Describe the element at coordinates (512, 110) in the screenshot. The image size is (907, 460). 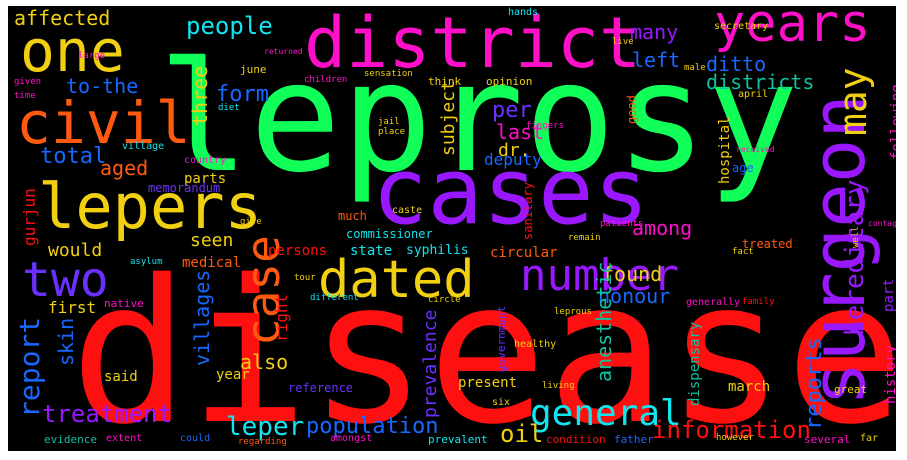
I see `word-per: per` at that location.